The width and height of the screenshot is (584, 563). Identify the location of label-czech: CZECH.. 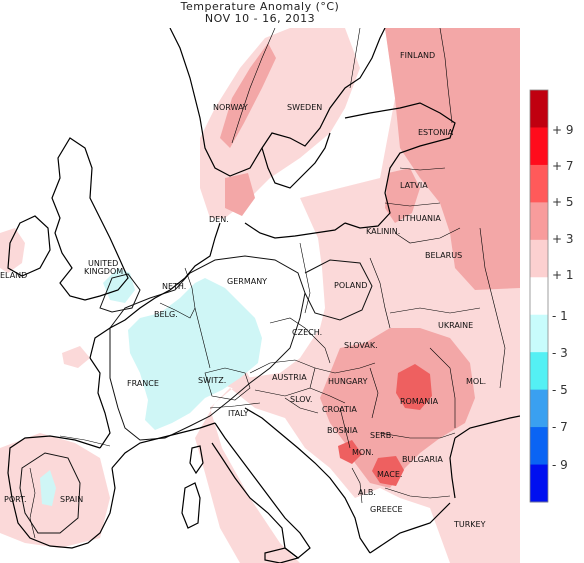
(307, 332).